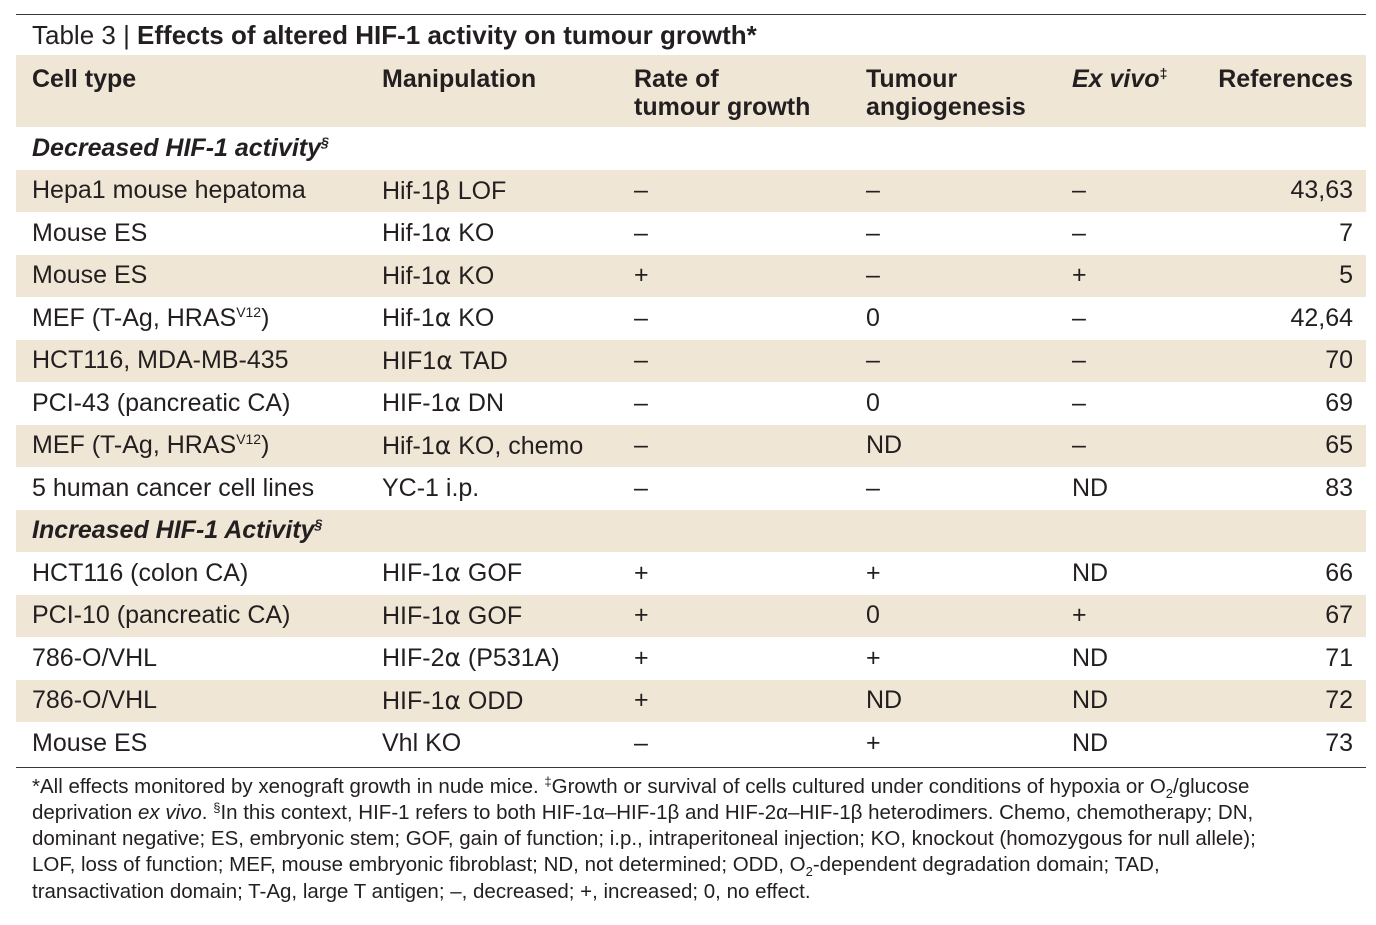 The width and height of the screenshot is (1376, 925). I want to click on header-angio-line2: angiogenesis, so click(946, 107).